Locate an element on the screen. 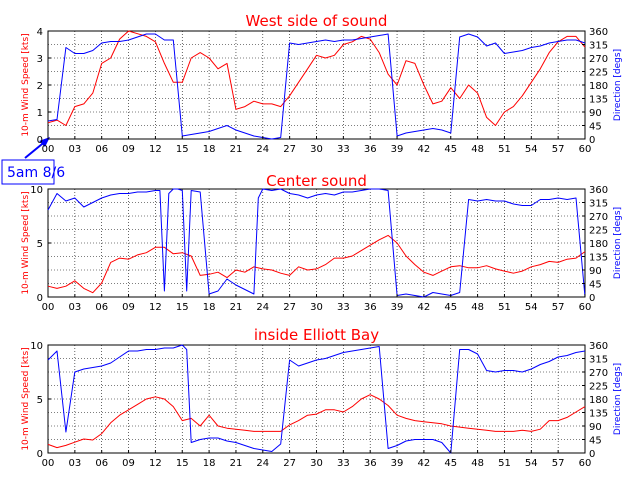  panel-3-xtick-label: 00 is located at coordinates (48, 463).